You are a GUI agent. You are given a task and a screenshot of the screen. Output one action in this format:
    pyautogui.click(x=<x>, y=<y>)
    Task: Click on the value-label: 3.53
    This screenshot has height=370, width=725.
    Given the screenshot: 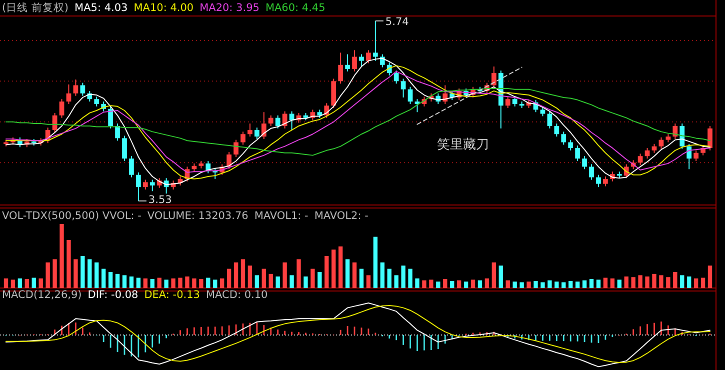 What is the action you would take?
    pyautogui.click(x=155, y=200)
    